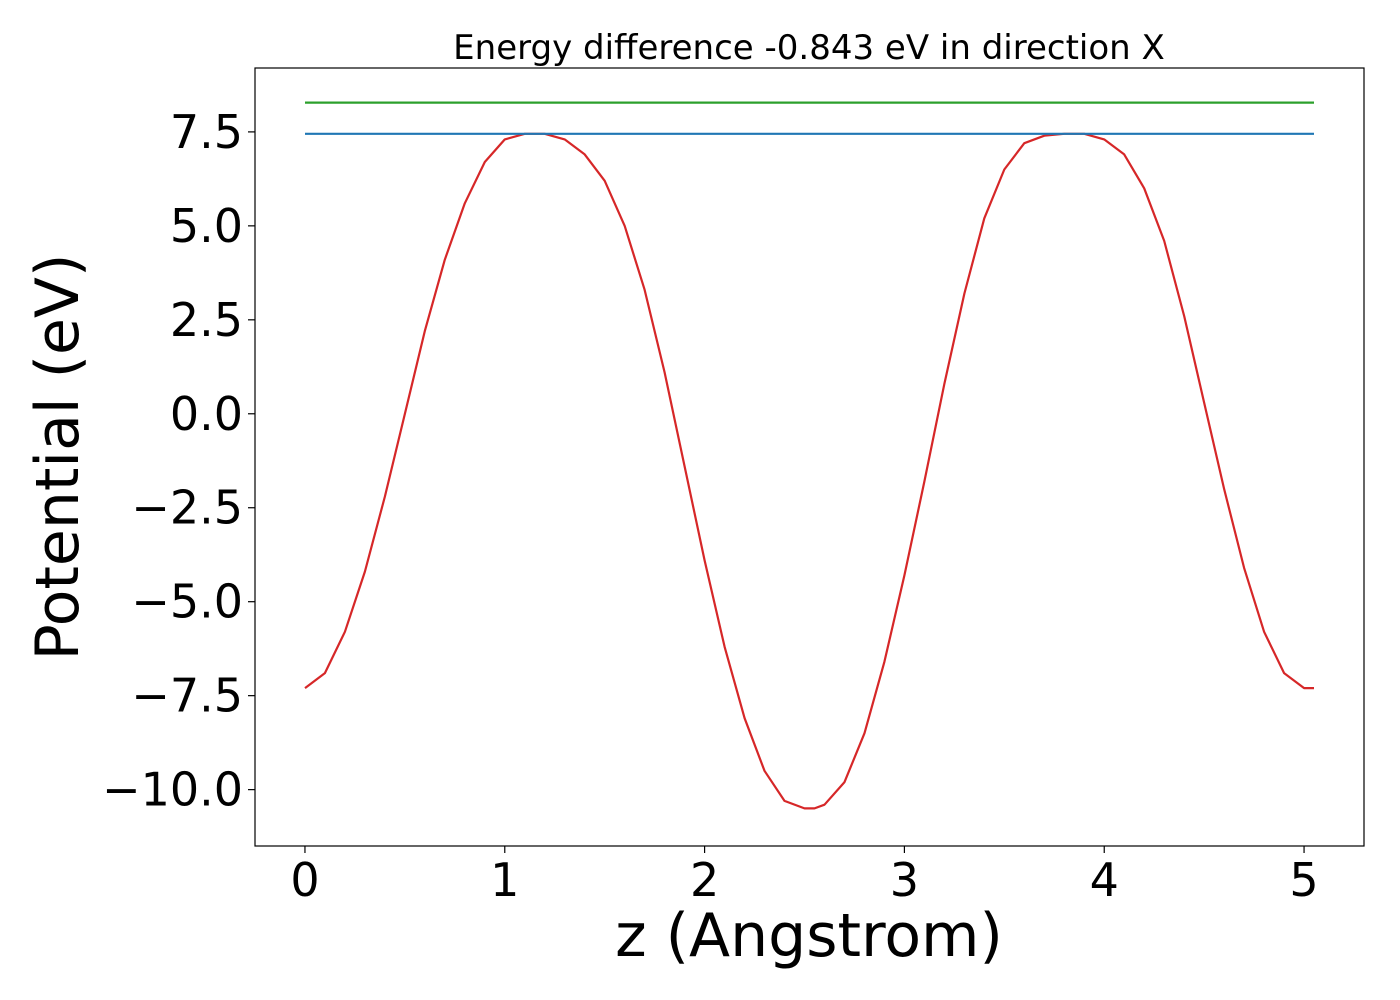  I want to click on x-tick-label: 4, so click(1104, 880).